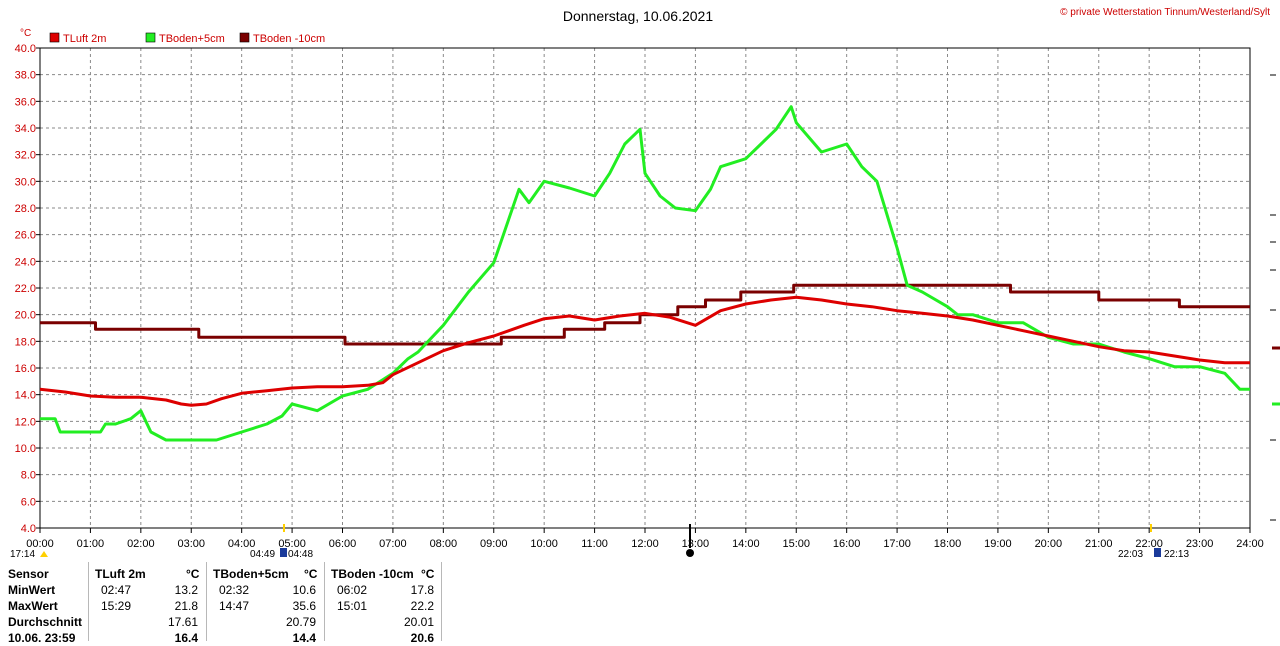 The height and width of the screenshot is (646, 1280). I want to click on y-tick-label: 32.0, so click(25, 156).